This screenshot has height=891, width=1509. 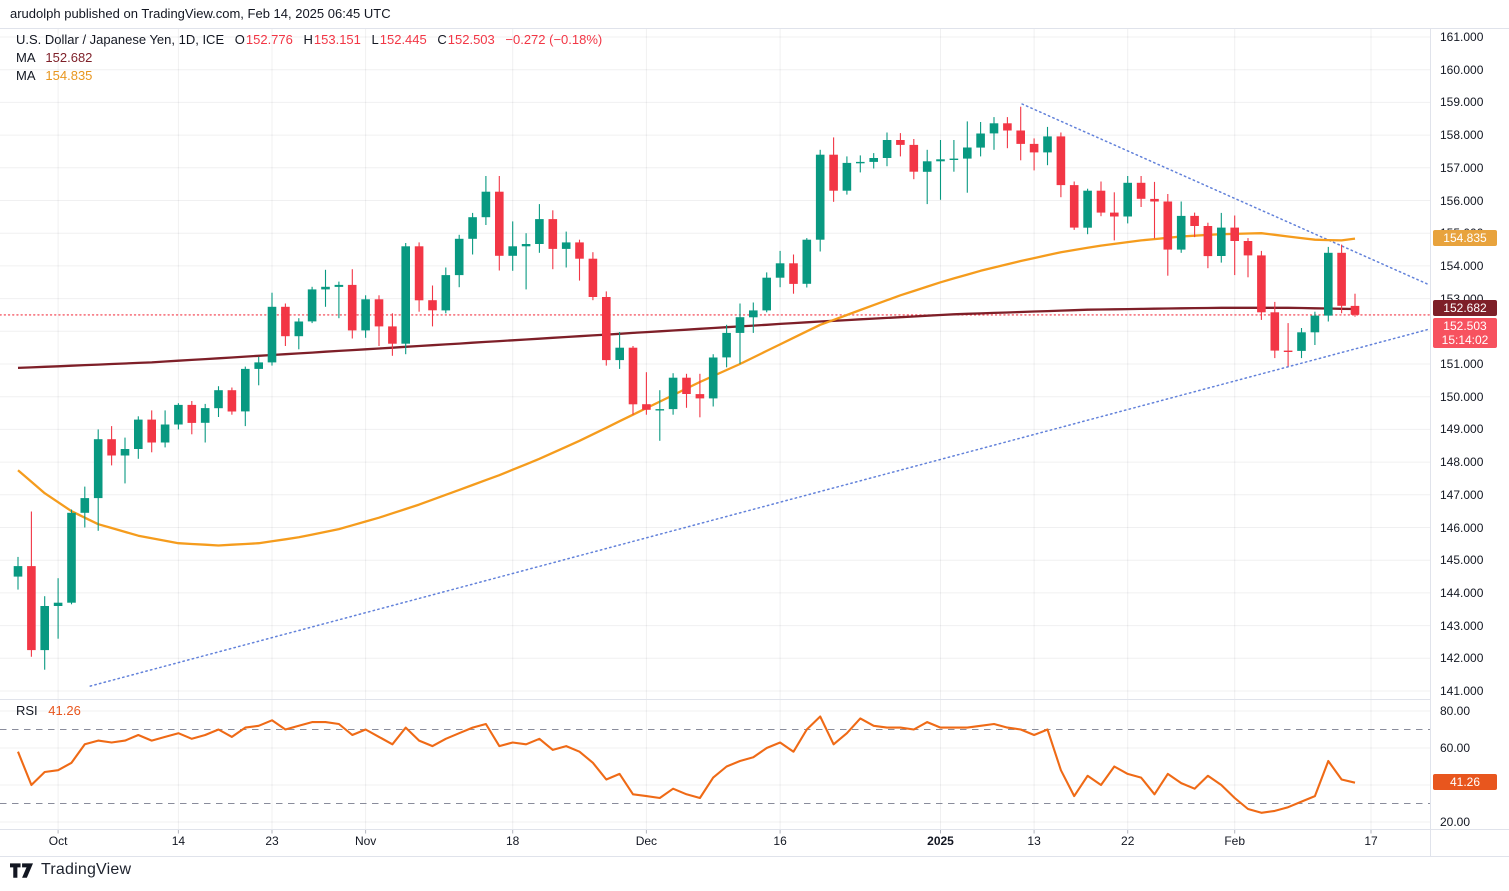 I want to click on price-tick-label: 161.000, so click(x=1462, y=37).